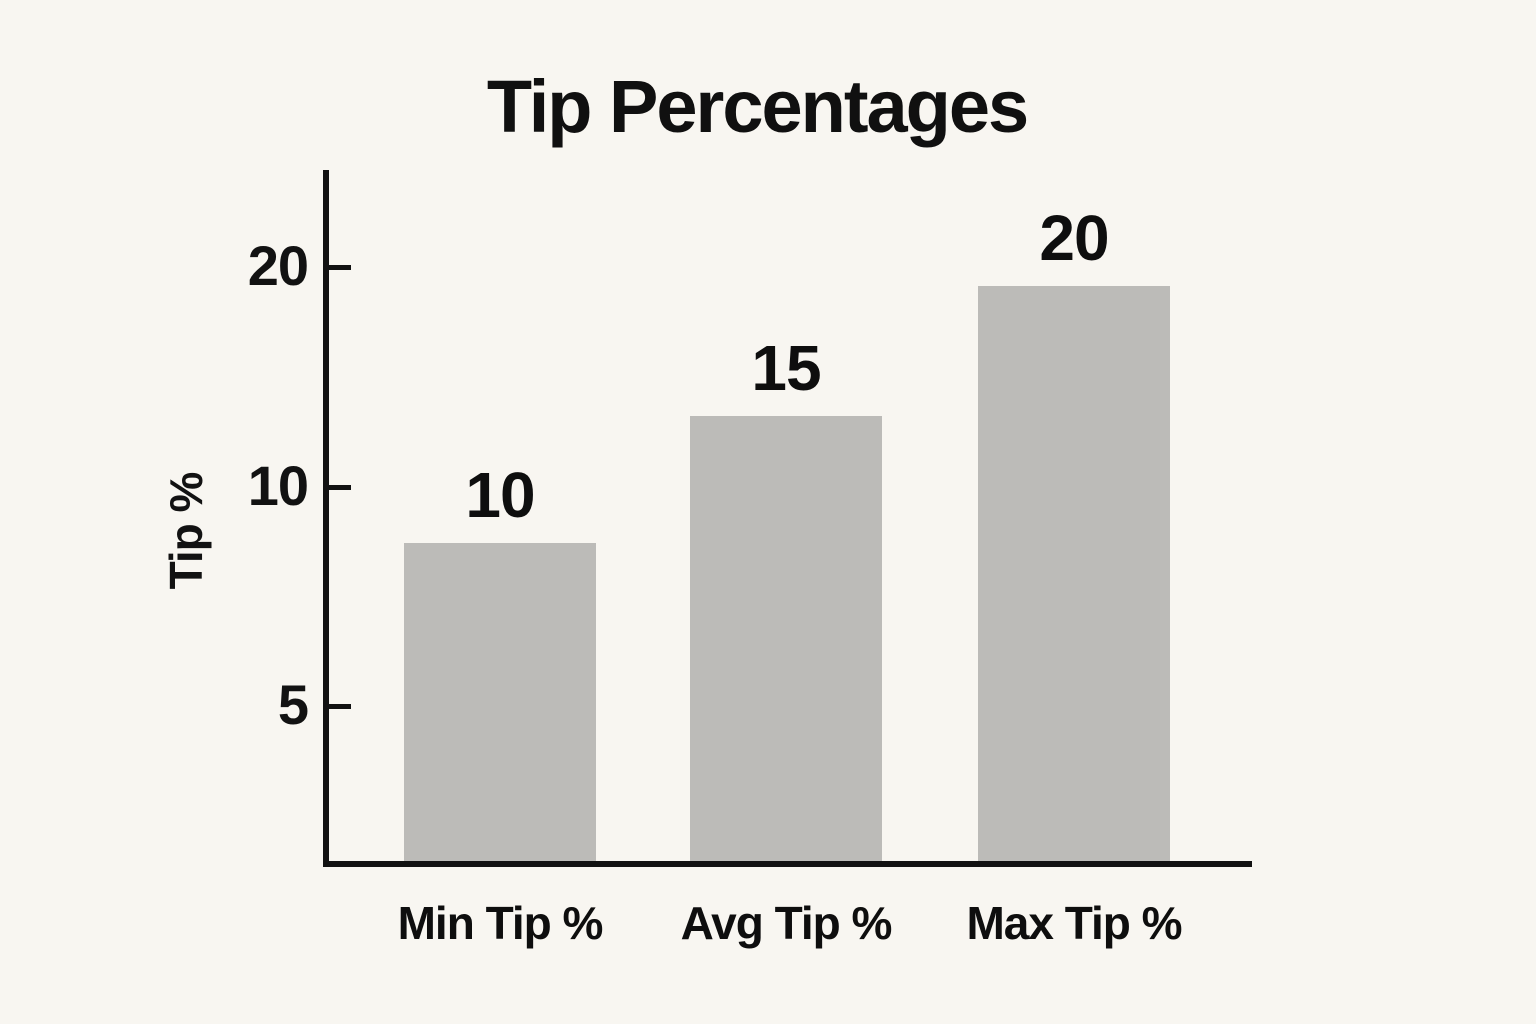  What do you see at coordinates (1074, 533) in the screenshot?
I see `bar-max-tip: 20` at bounding box center [1074, 533].